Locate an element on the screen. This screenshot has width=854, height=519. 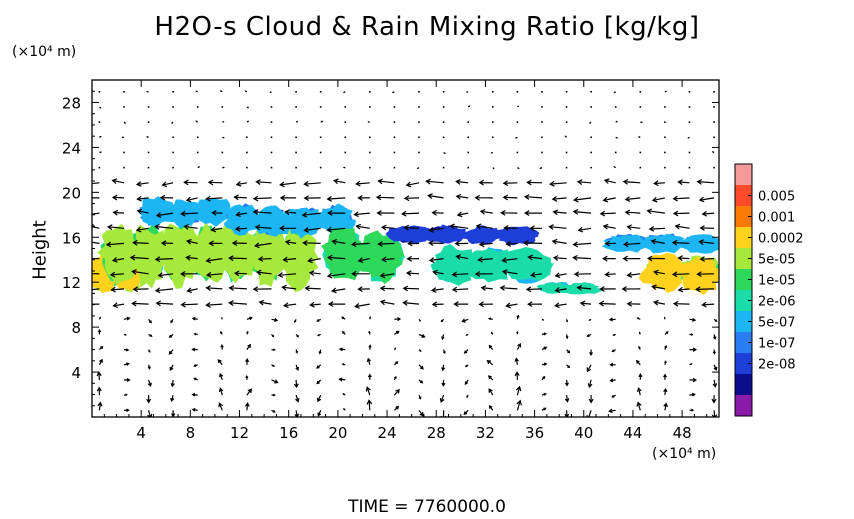
x-tick-label: 16 is located at coordinates (288, 433).